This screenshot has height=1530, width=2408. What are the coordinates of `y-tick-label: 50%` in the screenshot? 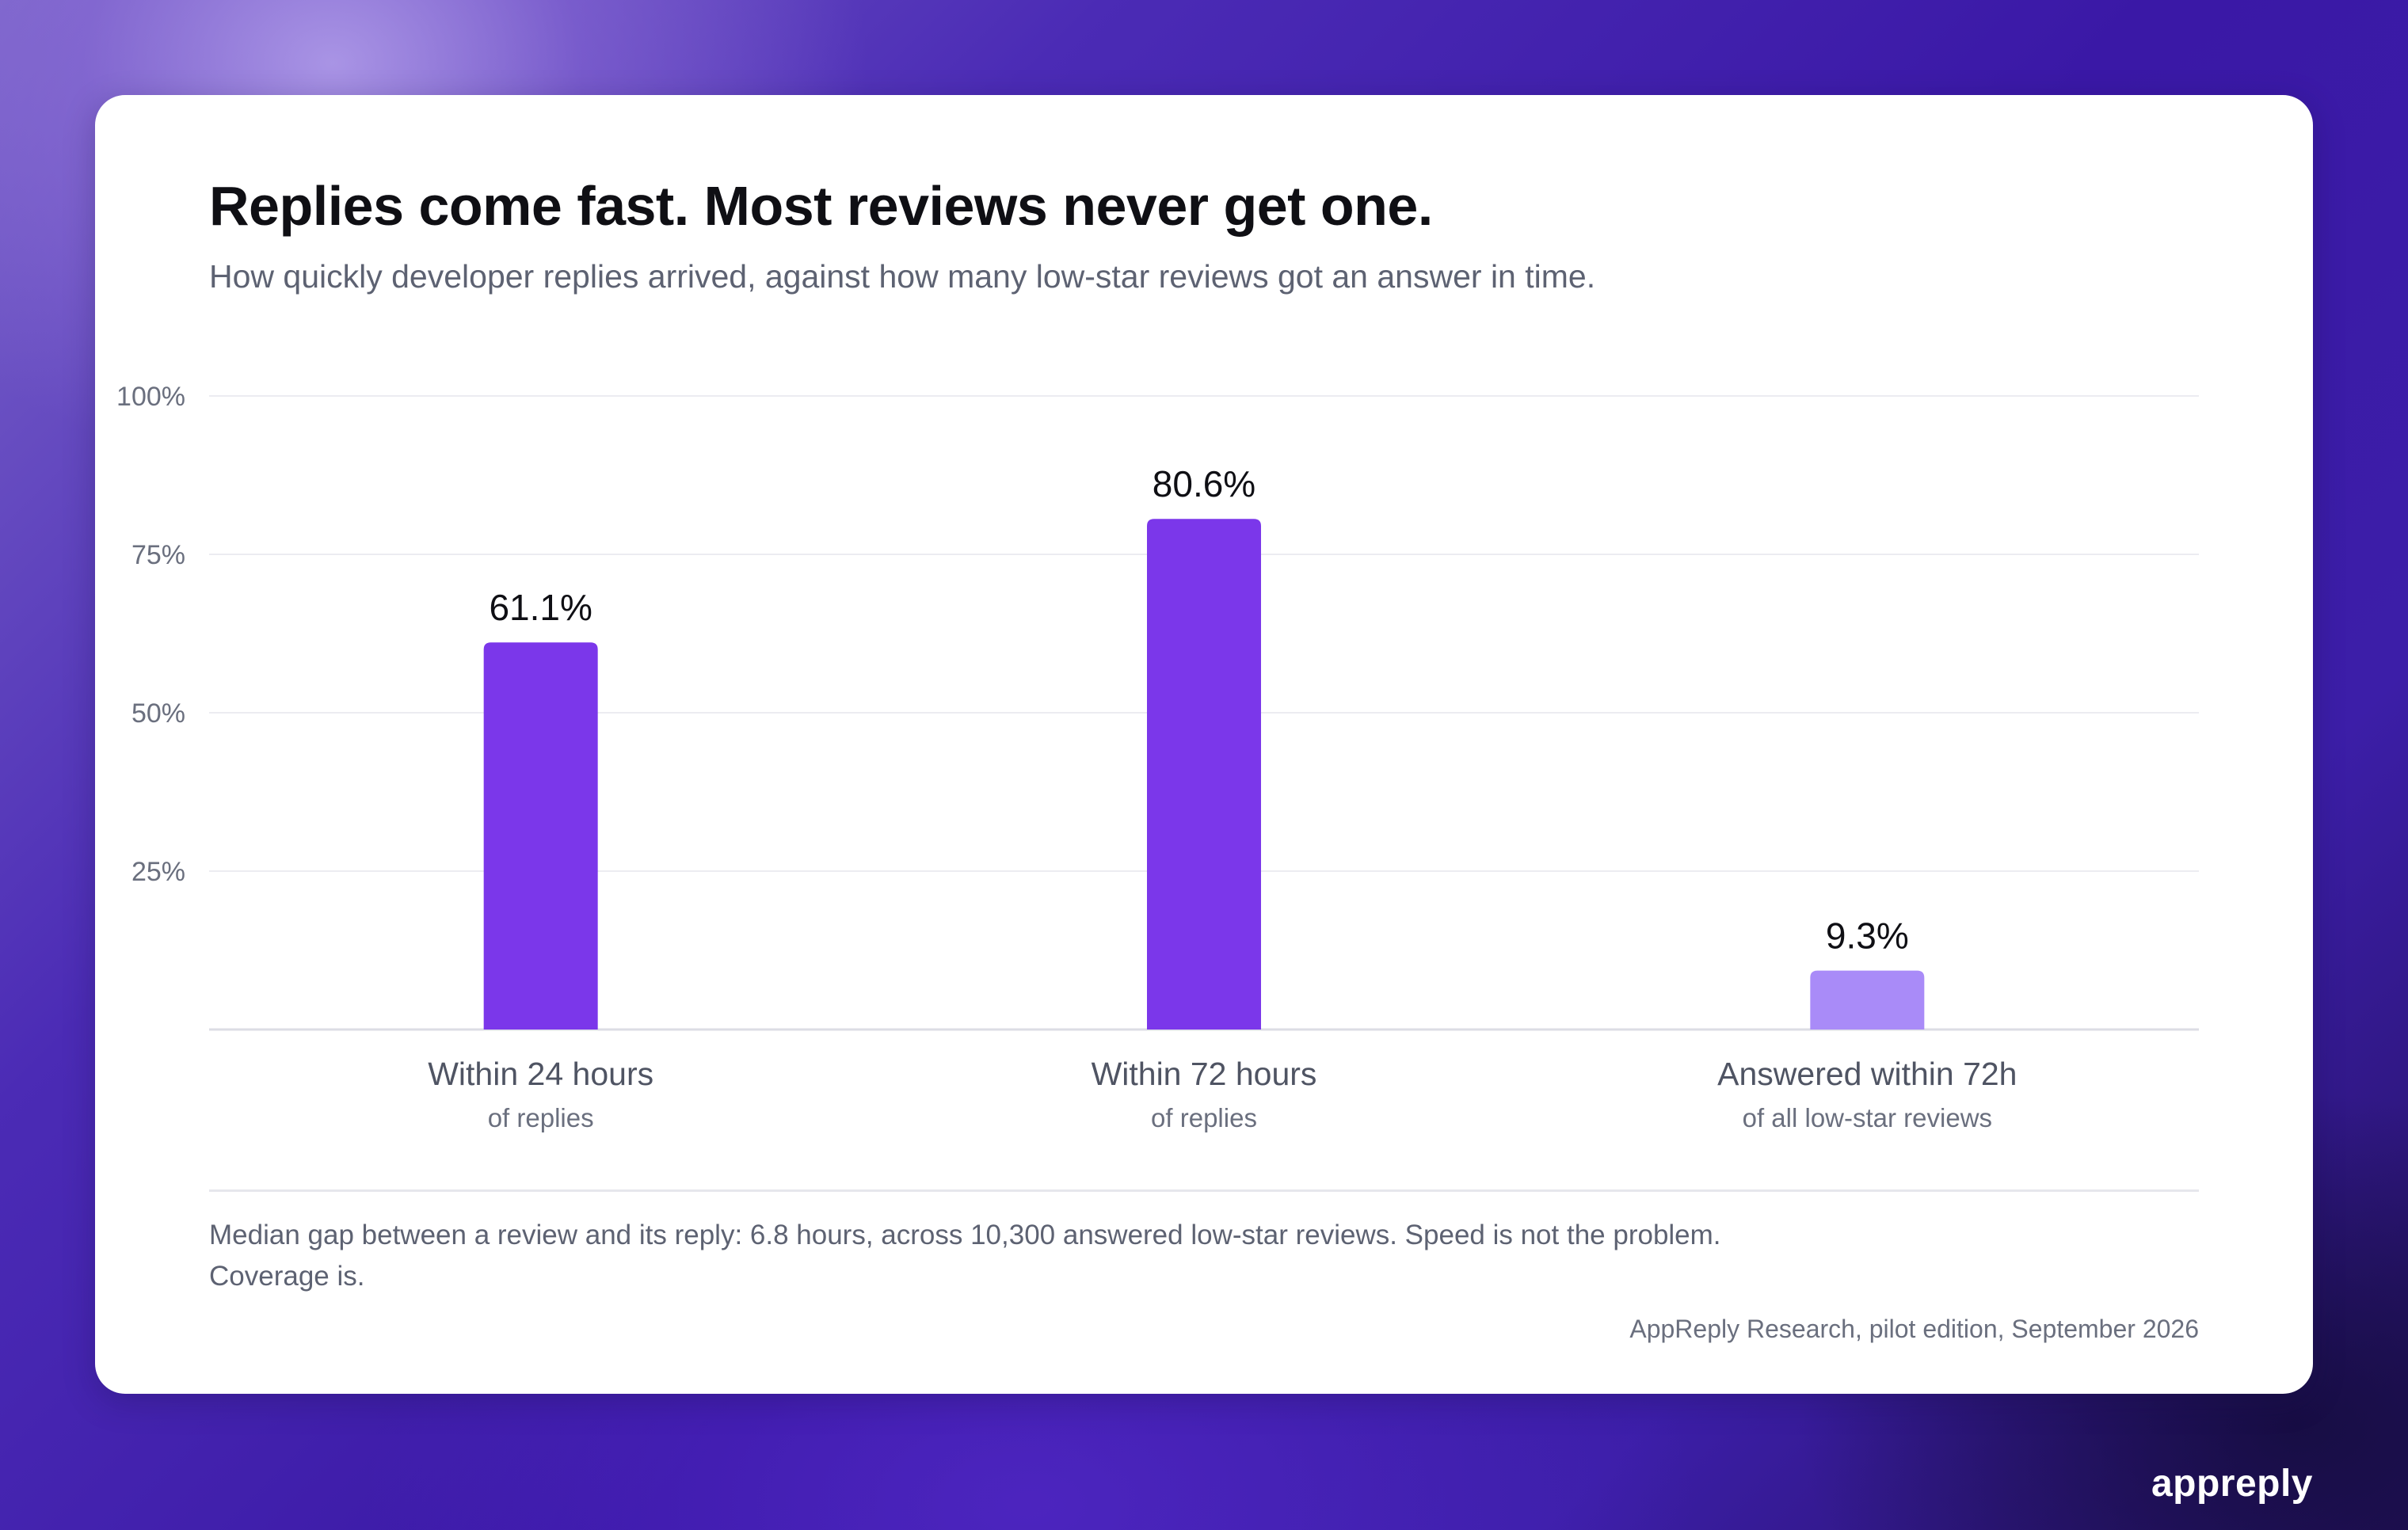 It's located at (158, 713).